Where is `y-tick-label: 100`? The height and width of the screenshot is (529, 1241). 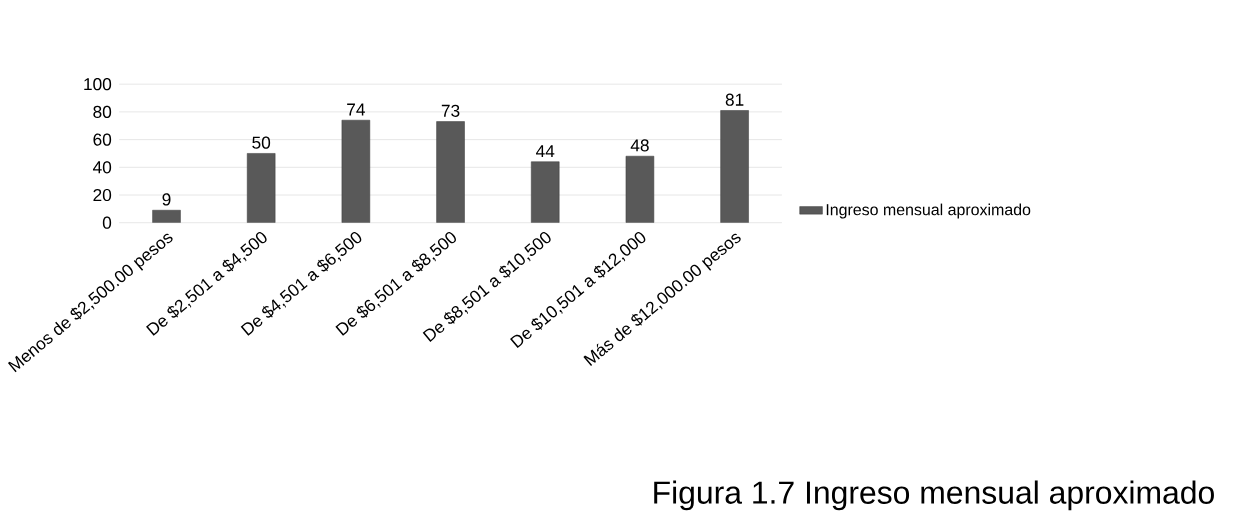 y-tick-label: 100 is located at coordinates (98, 84).